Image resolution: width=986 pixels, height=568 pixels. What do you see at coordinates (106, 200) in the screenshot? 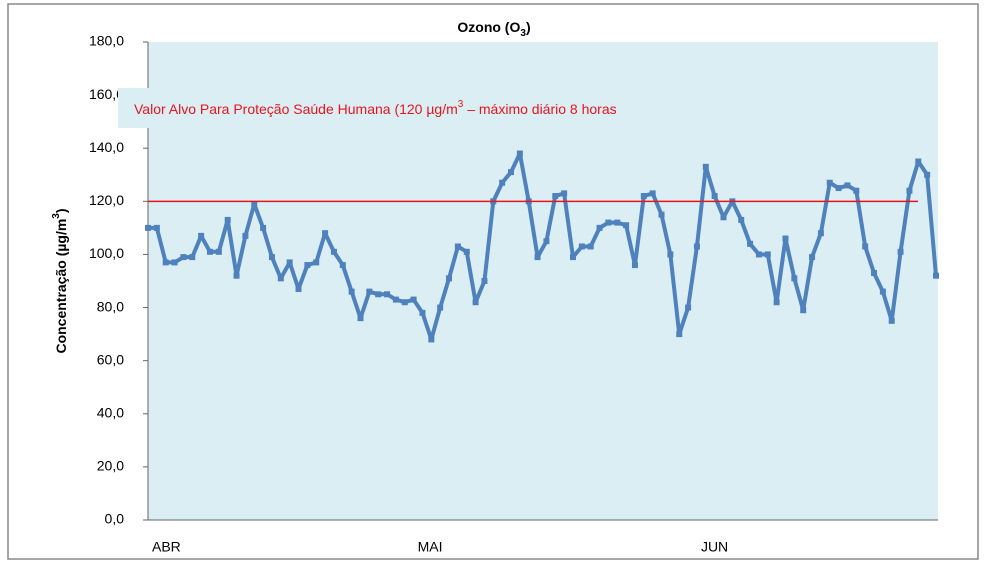
I see `y-tick-label: 120,0` at bounding box center [106, 200].